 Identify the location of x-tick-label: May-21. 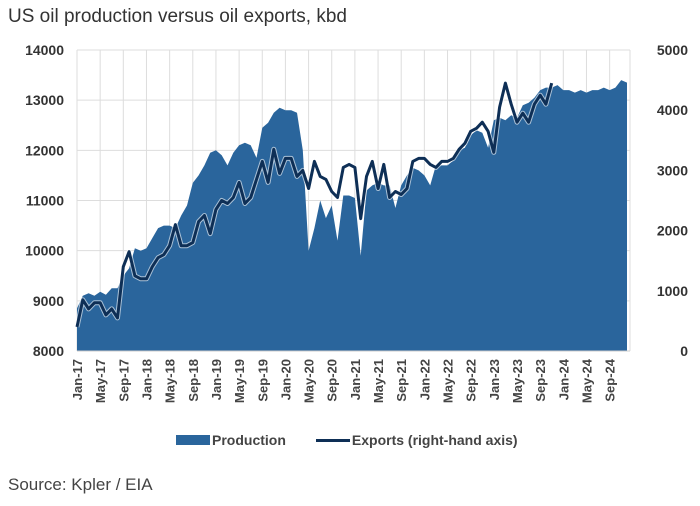
(378, 381).